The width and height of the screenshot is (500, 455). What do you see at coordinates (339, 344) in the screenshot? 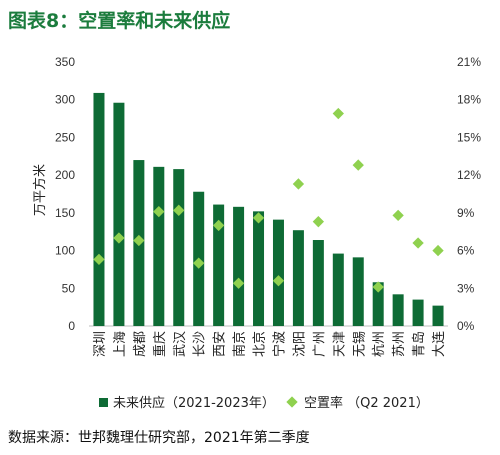
I see `category-label: 天津` at bounding box center [339, 344].